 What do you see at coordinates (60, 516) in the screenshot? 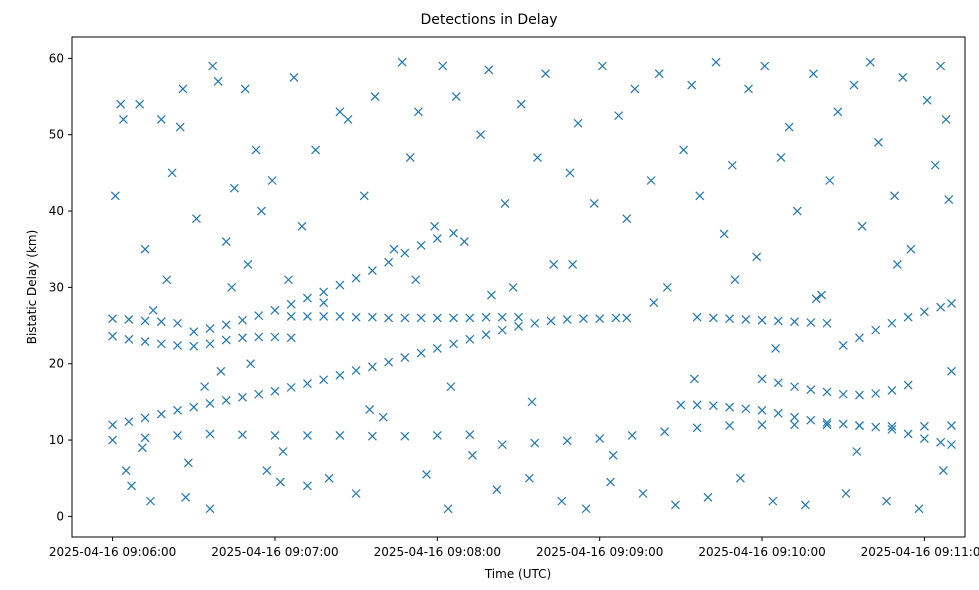
I see `y-tick-label: 0` at bounding box center [60, 516].